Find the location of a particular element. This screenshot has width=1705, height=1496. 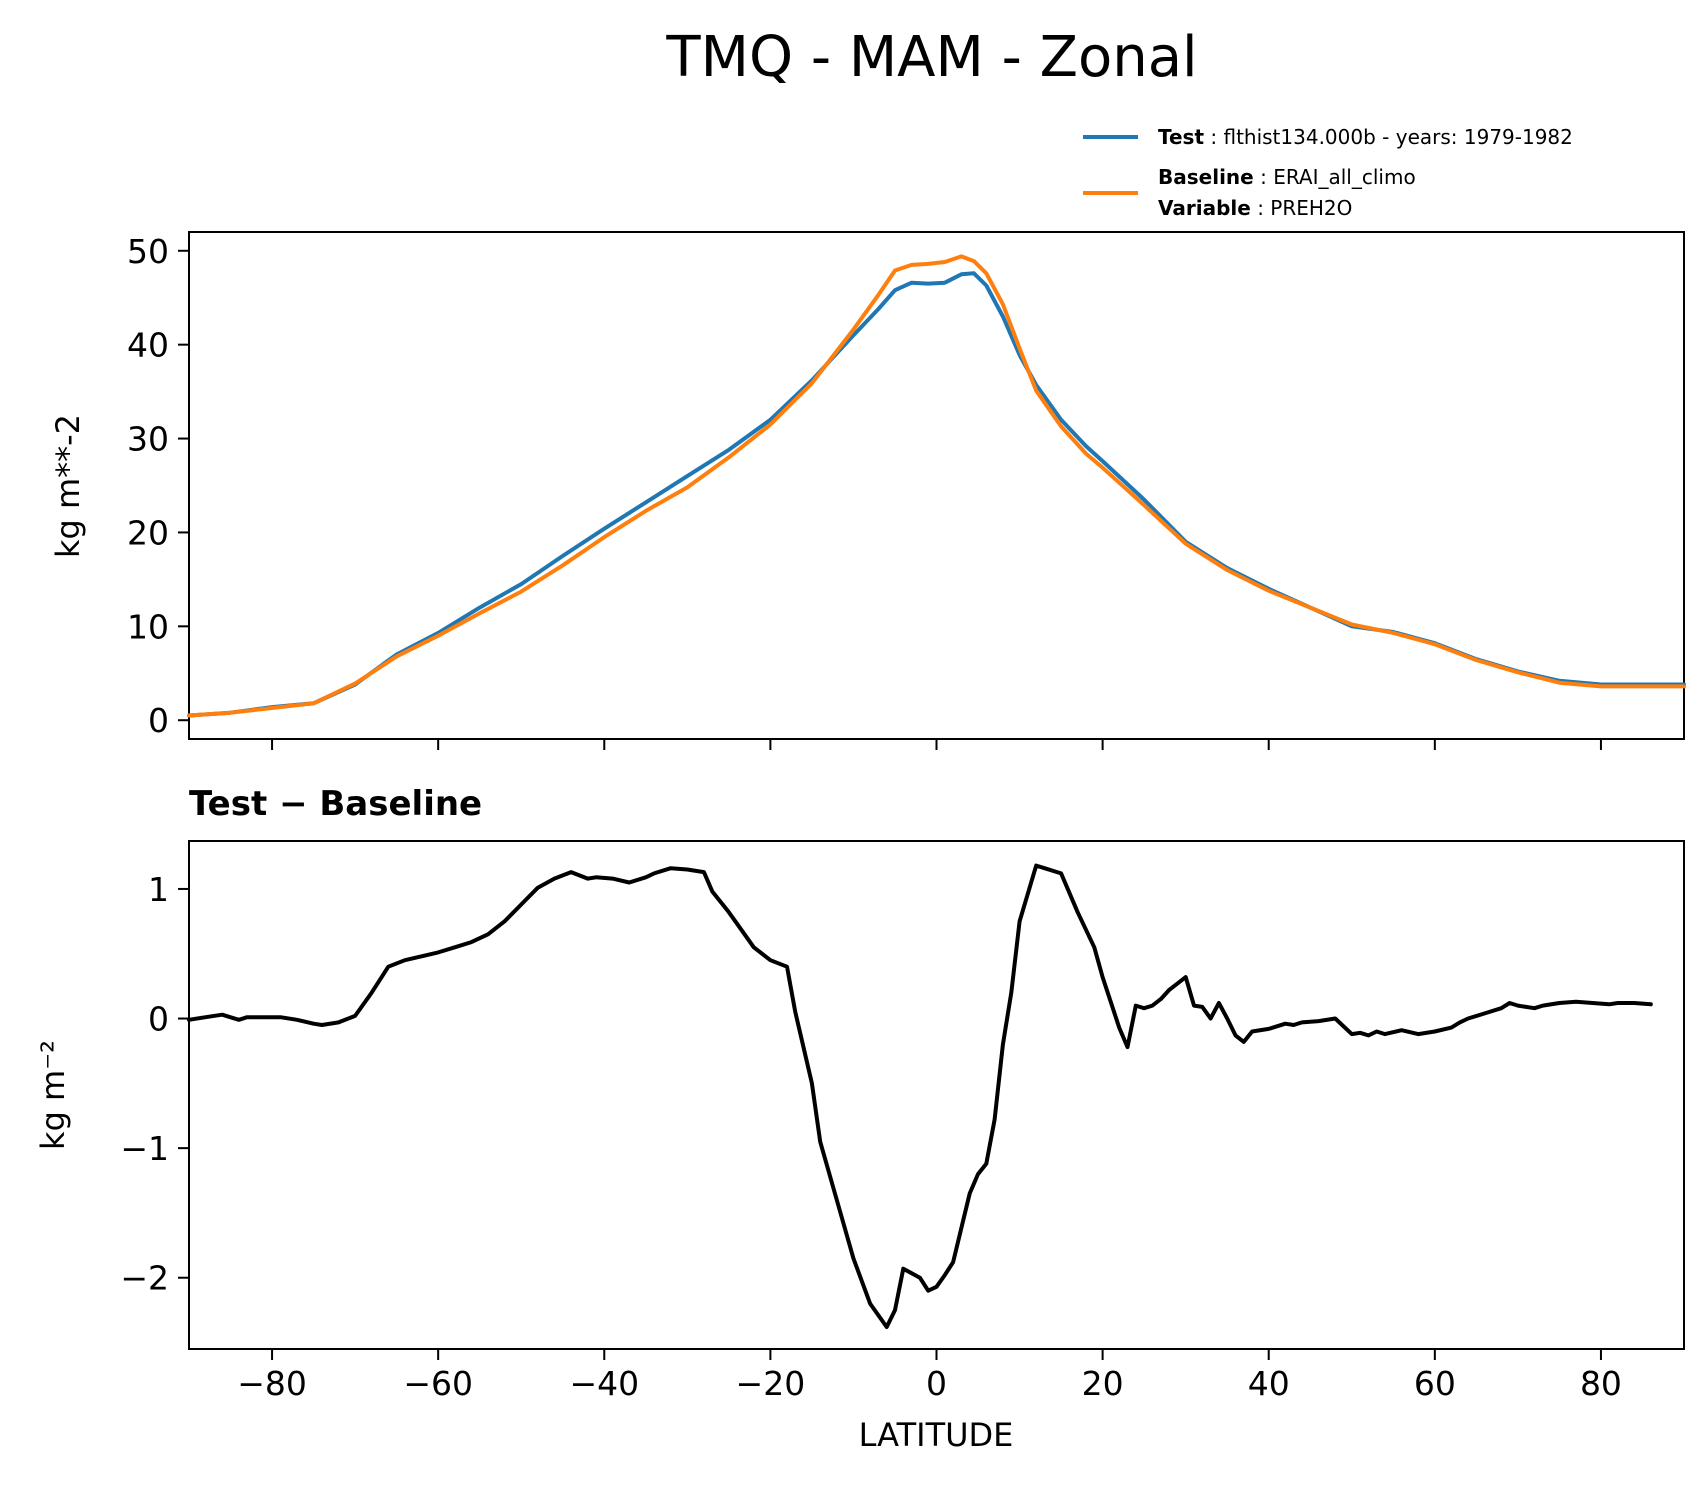

x-tick-label: −60 is located at coordinates (438, 1383).